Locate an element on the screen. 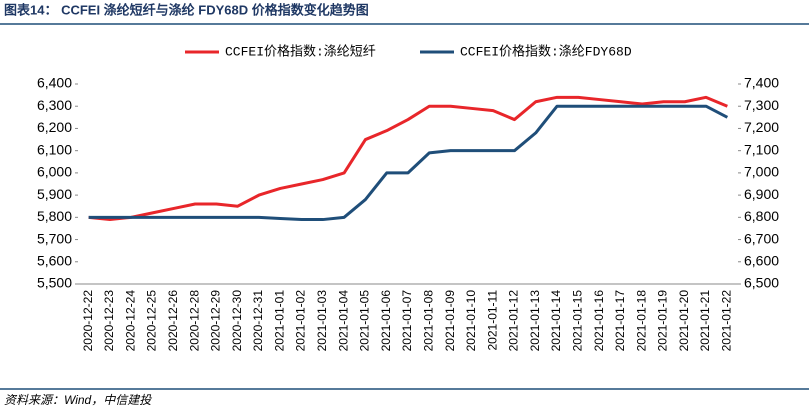  x-tick-label: 2021-01-16 is located at coordinates (599, 321).